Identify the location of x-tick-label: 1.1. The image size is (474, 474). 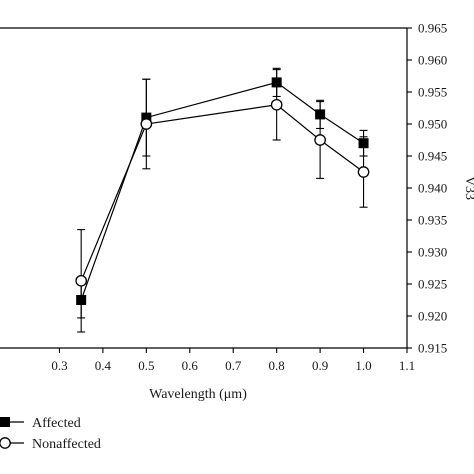
(407, 365).